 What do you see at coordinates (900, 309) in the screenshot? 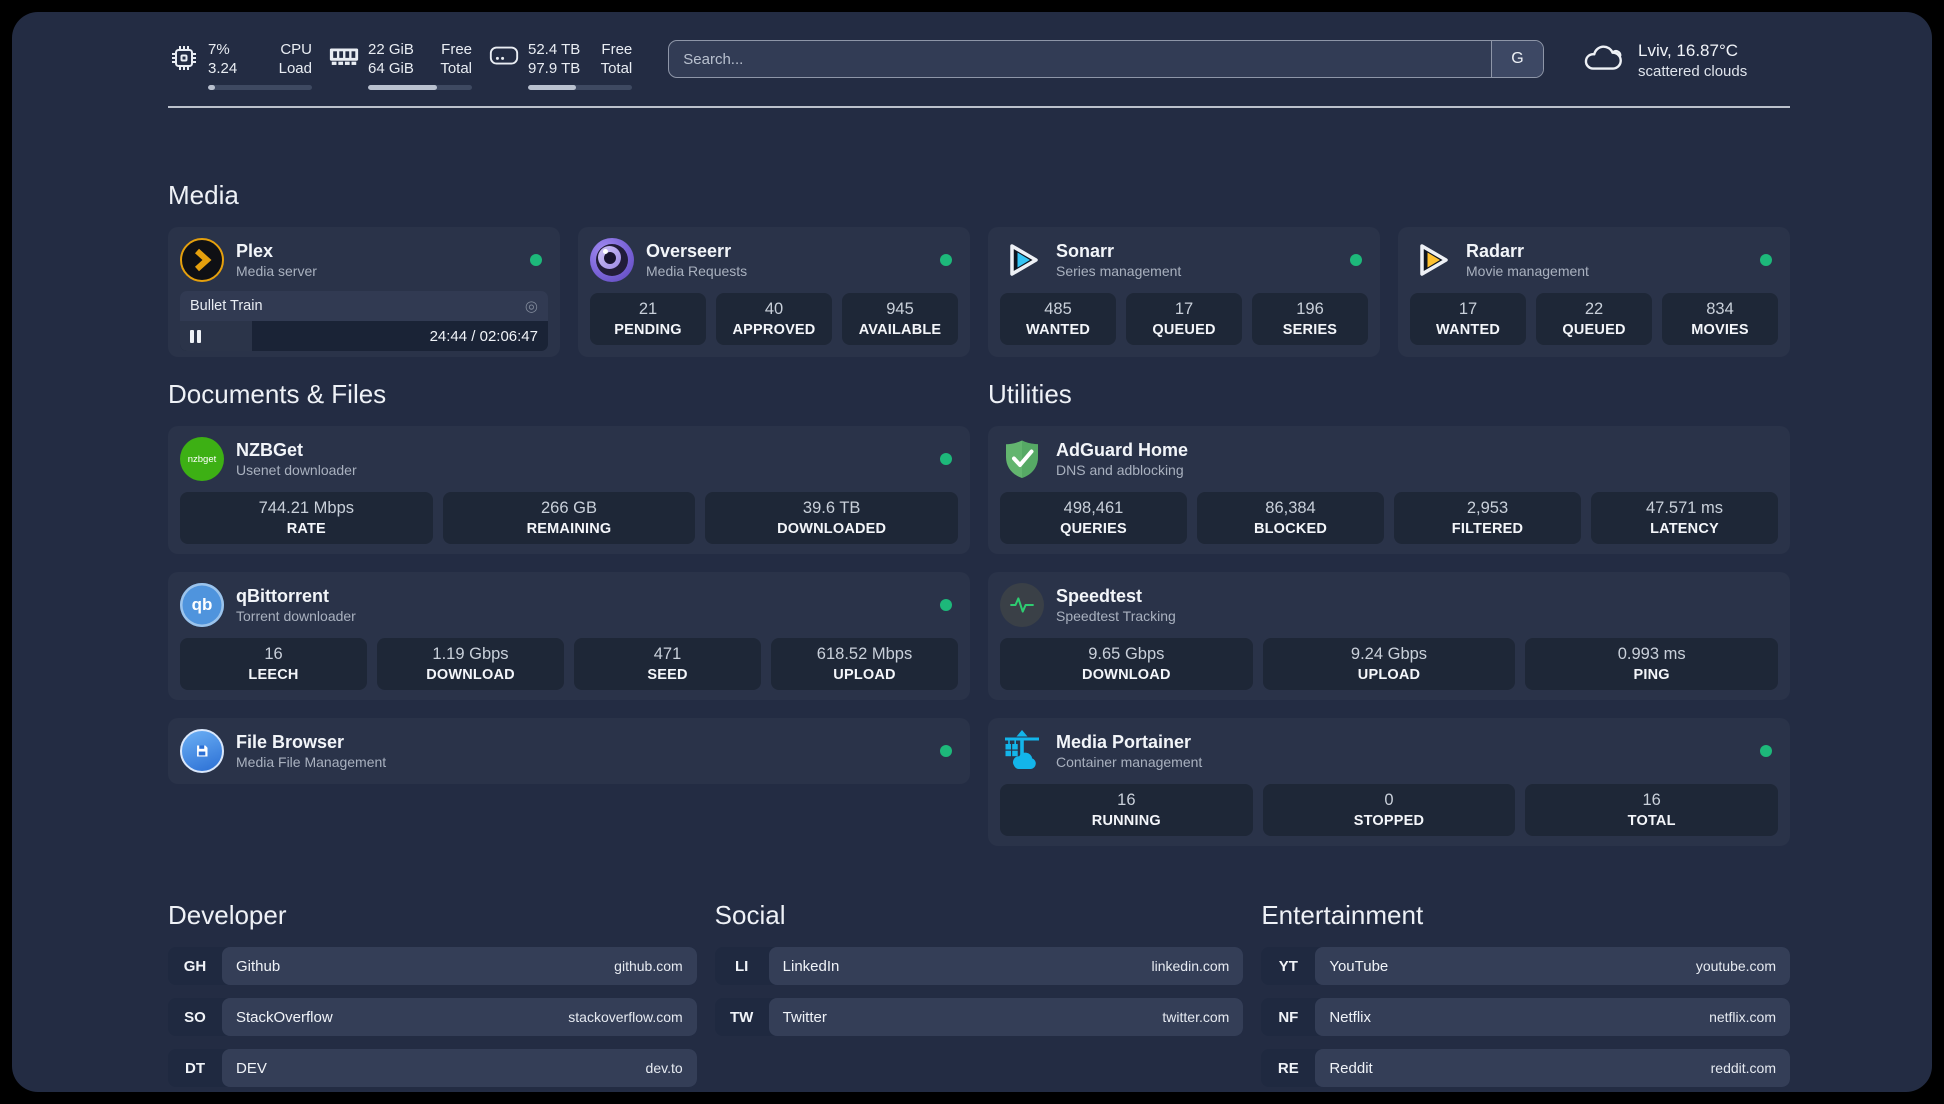
I see `stat-value: 945` at bounding box center [900, 309].